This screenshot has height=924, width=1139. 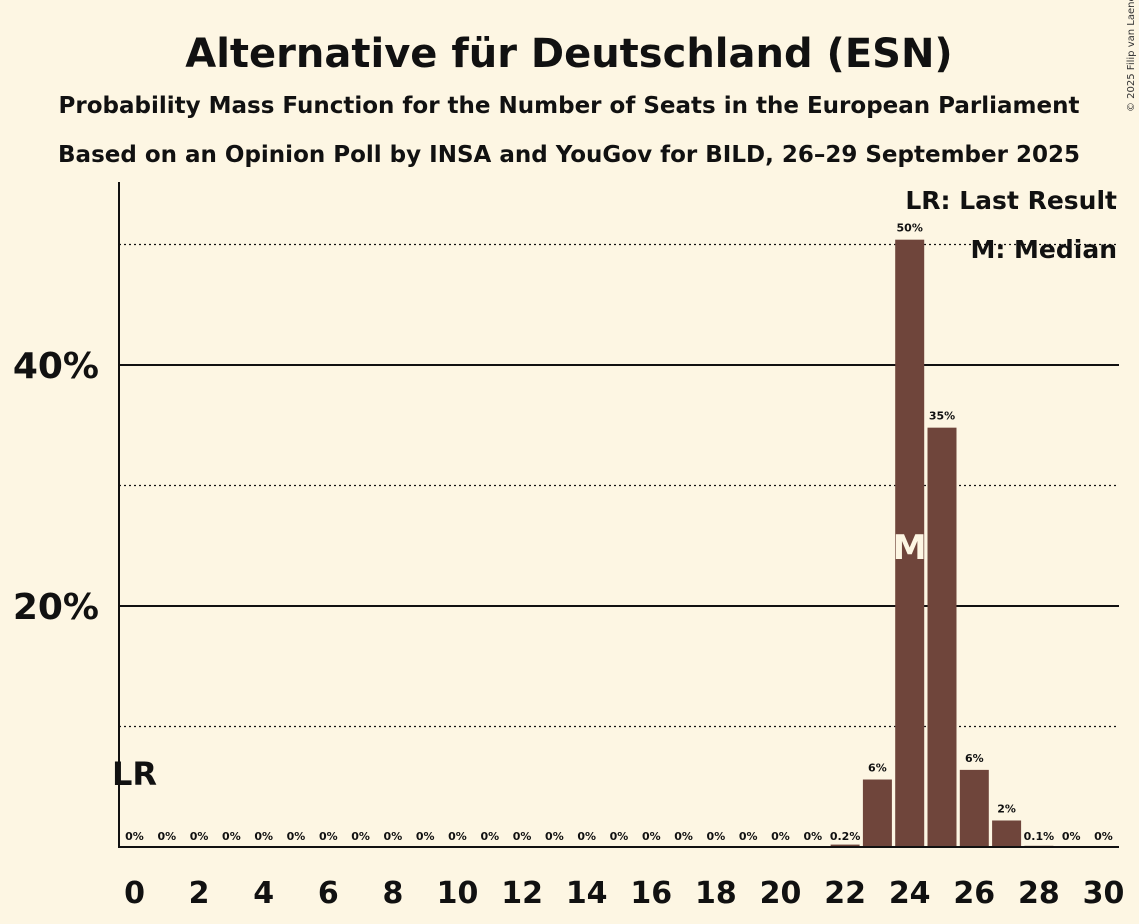 What do you see at coordinates (328, 893) in the screenshot?
I see `x-tick-label: 6` at bounding box center [328, 893].